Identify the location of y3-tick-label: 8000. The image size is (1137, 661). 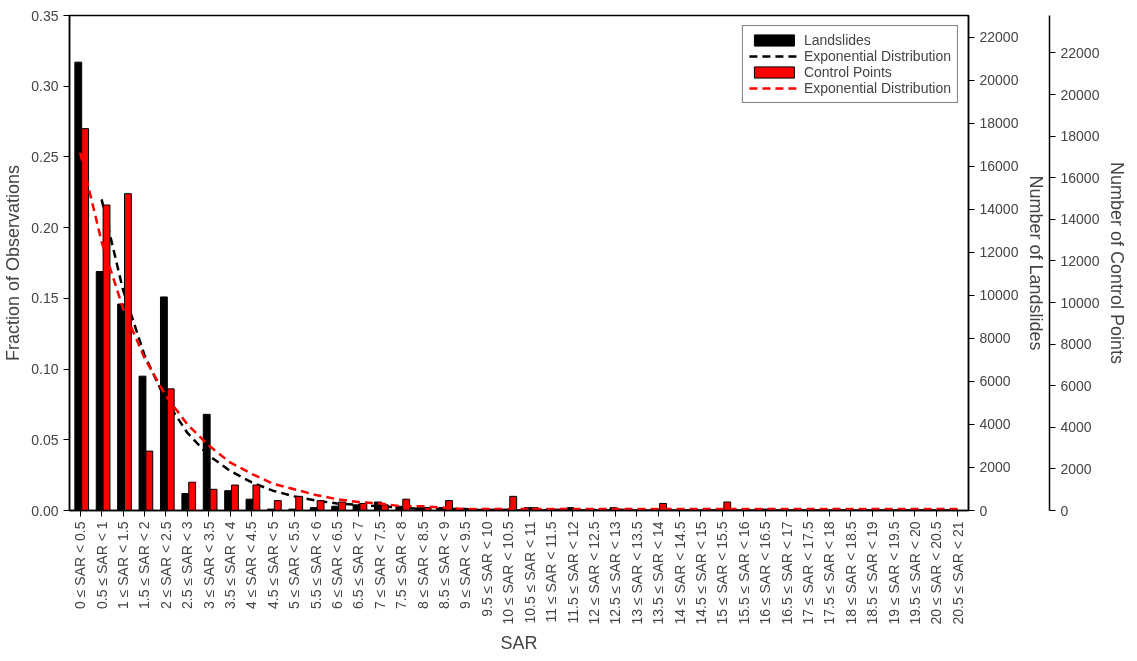
(1076, 344).